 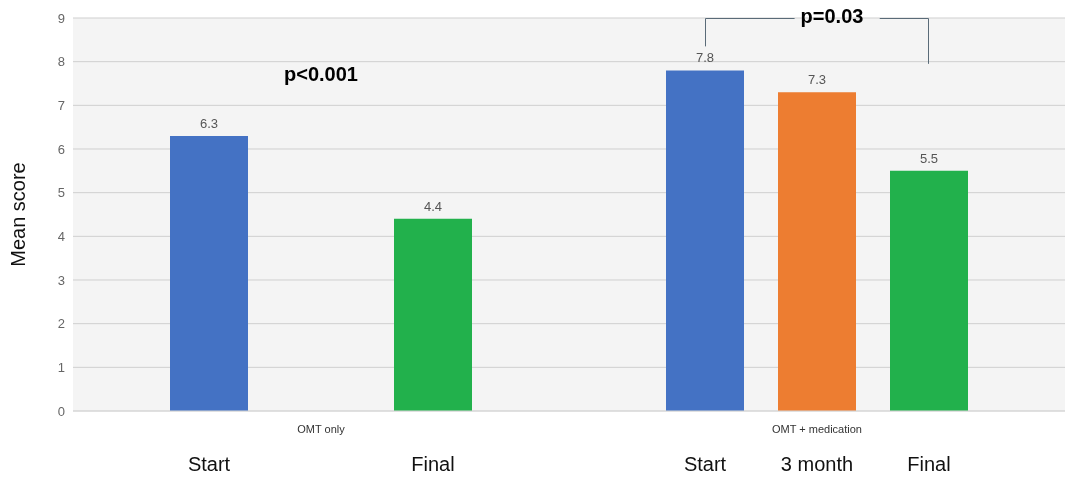 I want to click on y-tick-label: 4, so click(x=61, y=236).